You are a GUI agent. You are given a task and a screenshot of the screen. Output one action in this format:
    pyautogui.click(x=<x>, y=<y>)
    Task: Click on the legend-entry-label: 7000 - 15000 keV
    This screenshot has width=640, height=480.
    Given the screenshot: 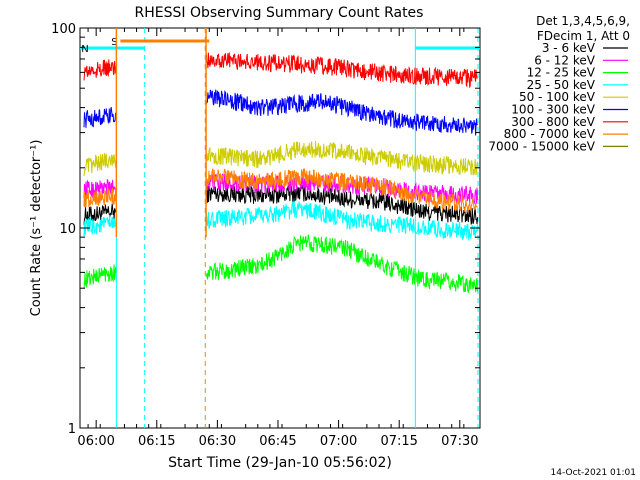 What is the action you would take?
    pyautogui.click(x=541, y=146)
    